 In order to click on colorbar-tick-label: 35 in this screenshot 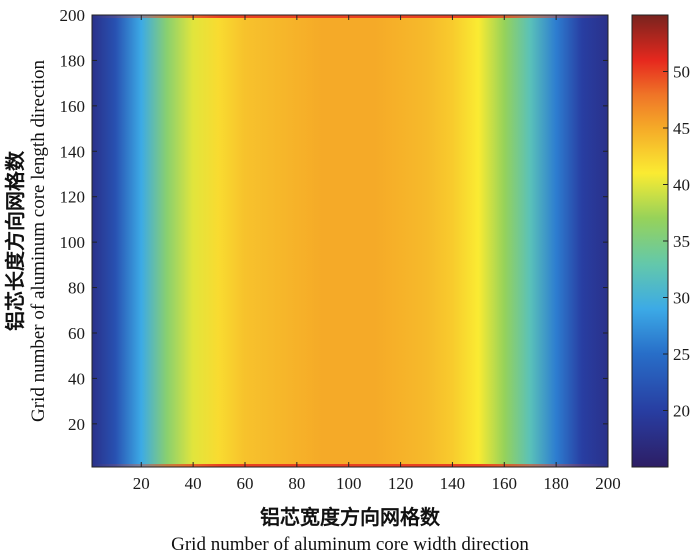, I will do `click(681, 241)`.